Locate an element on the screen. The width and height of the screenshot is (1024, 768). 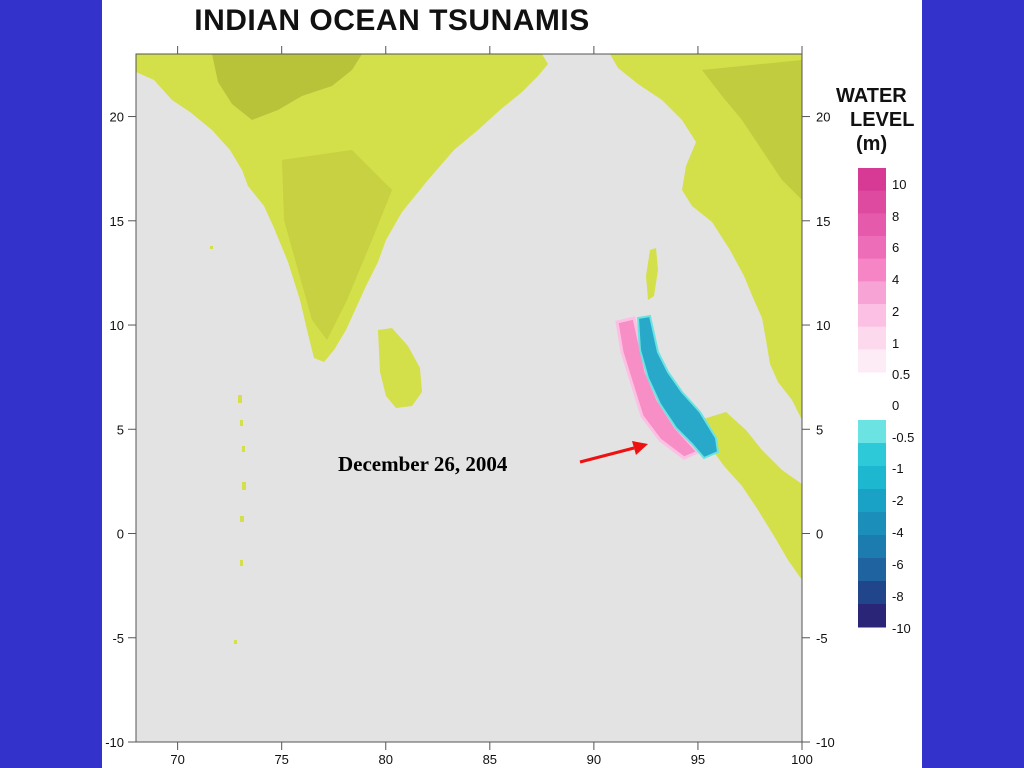
y-tick-label-left: 5 is located at coordinates (120, 429).